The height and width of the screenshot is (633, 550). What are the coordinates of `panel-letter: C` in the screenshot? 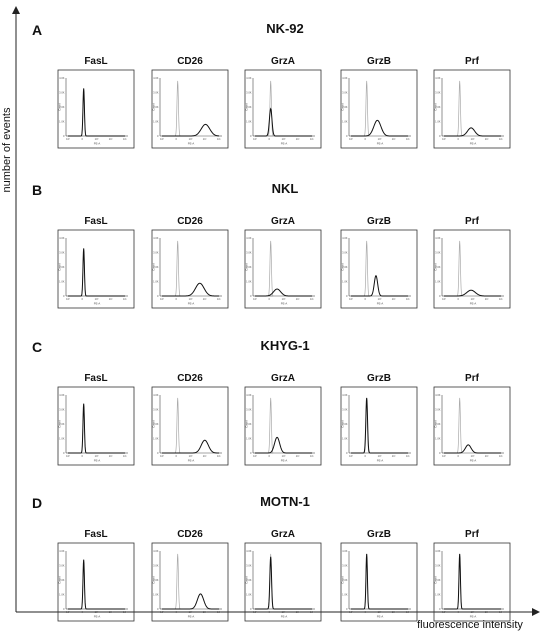 It's located at (37, 347).